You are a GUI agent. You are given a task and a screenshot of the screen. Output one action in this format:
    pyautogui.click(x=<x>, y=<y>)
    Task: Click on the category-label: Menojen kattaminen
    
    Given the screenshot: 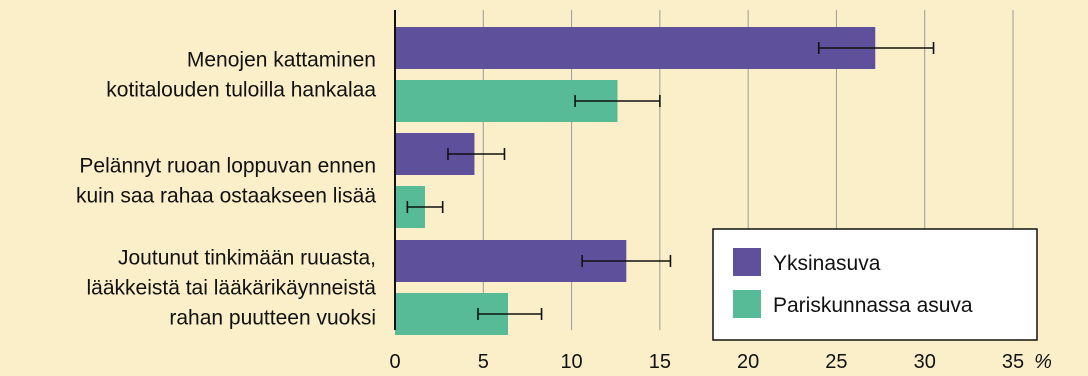 What is the action you would take?
    pyautogui.click(x=281, y=60)
    